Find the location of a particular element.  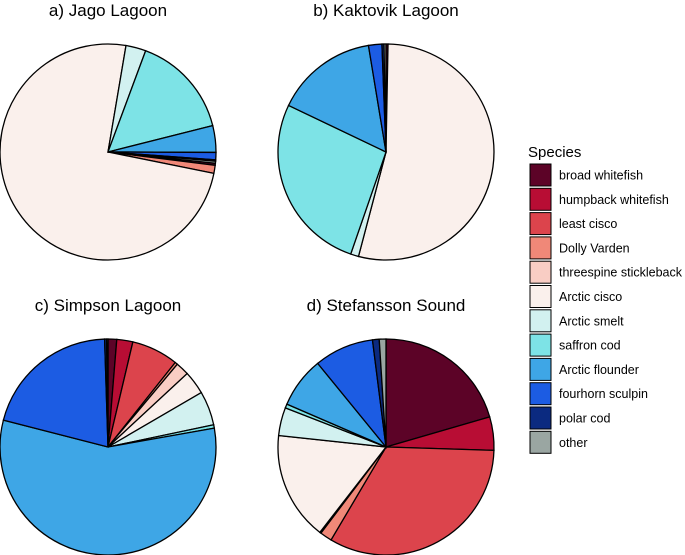

legend-label-humpback-whitefish: humpback whitefish is located at coordinates (614, 200).